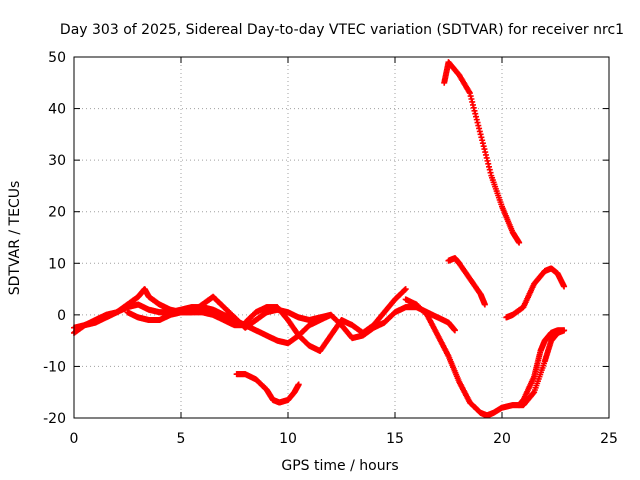 The image size is (640, 480). I want to click on y-tick-label: 0, so click(61, 316).